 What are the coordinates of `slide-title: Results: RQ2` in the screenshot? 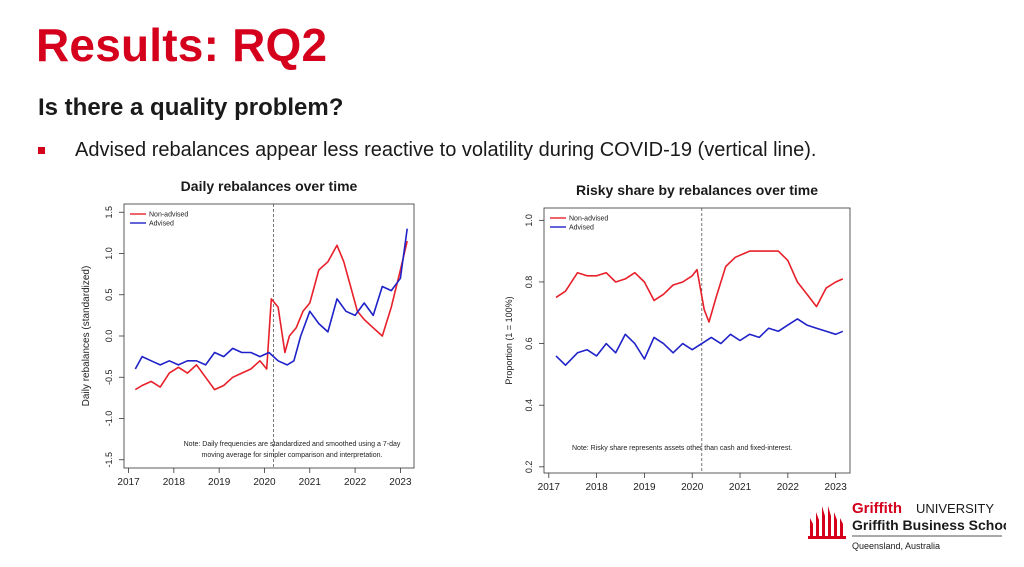 It's located at (182, 45).